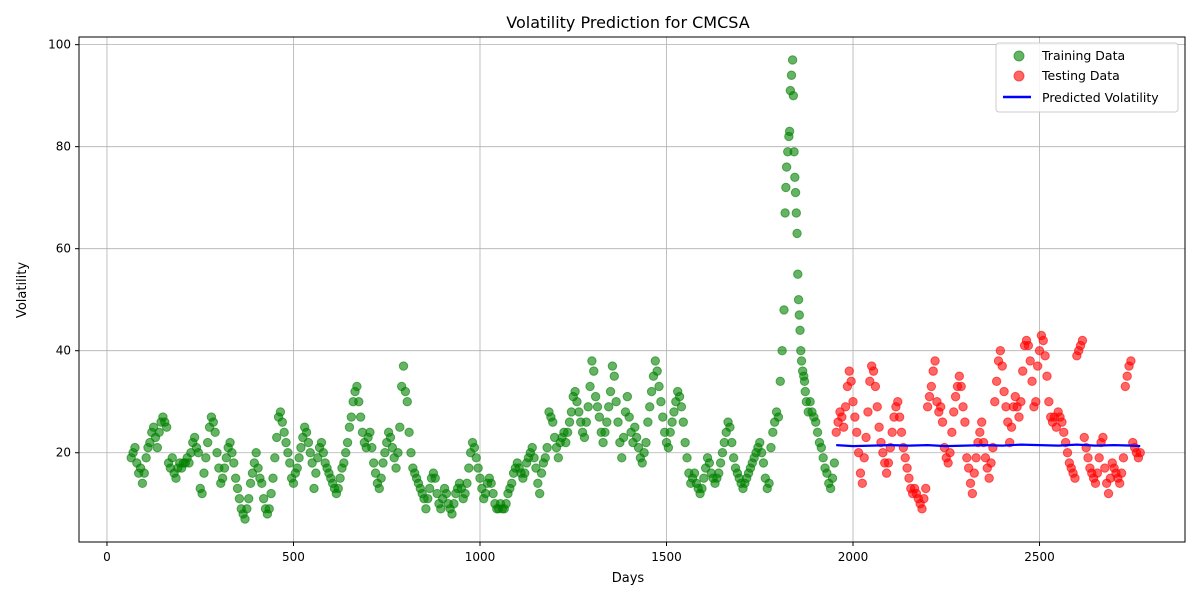 The width and height of the screenshot is (1200, 604). What do you see at coordinates (666, 557) in the screenshot?
I see `x-tick-label: 1500` at bounding box center [666, 557].